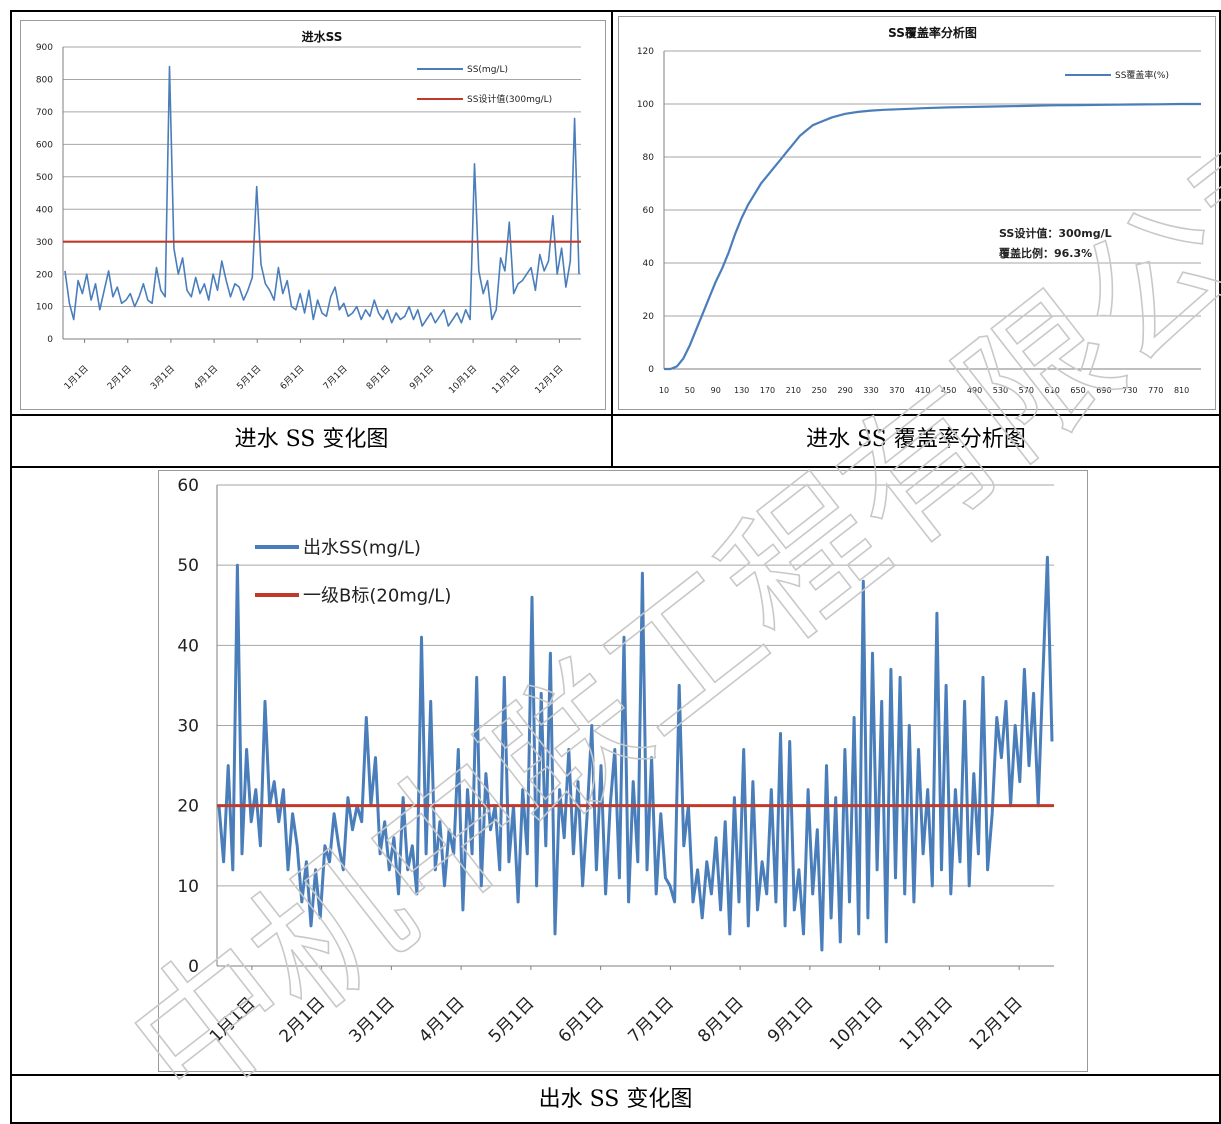 The height and width of the screenshot is (1124, 1221). Describe the element at coordinates (311, 439) in the screenshot. I see `caption-inflow-ss: 进水 SS 变化图` at that location.